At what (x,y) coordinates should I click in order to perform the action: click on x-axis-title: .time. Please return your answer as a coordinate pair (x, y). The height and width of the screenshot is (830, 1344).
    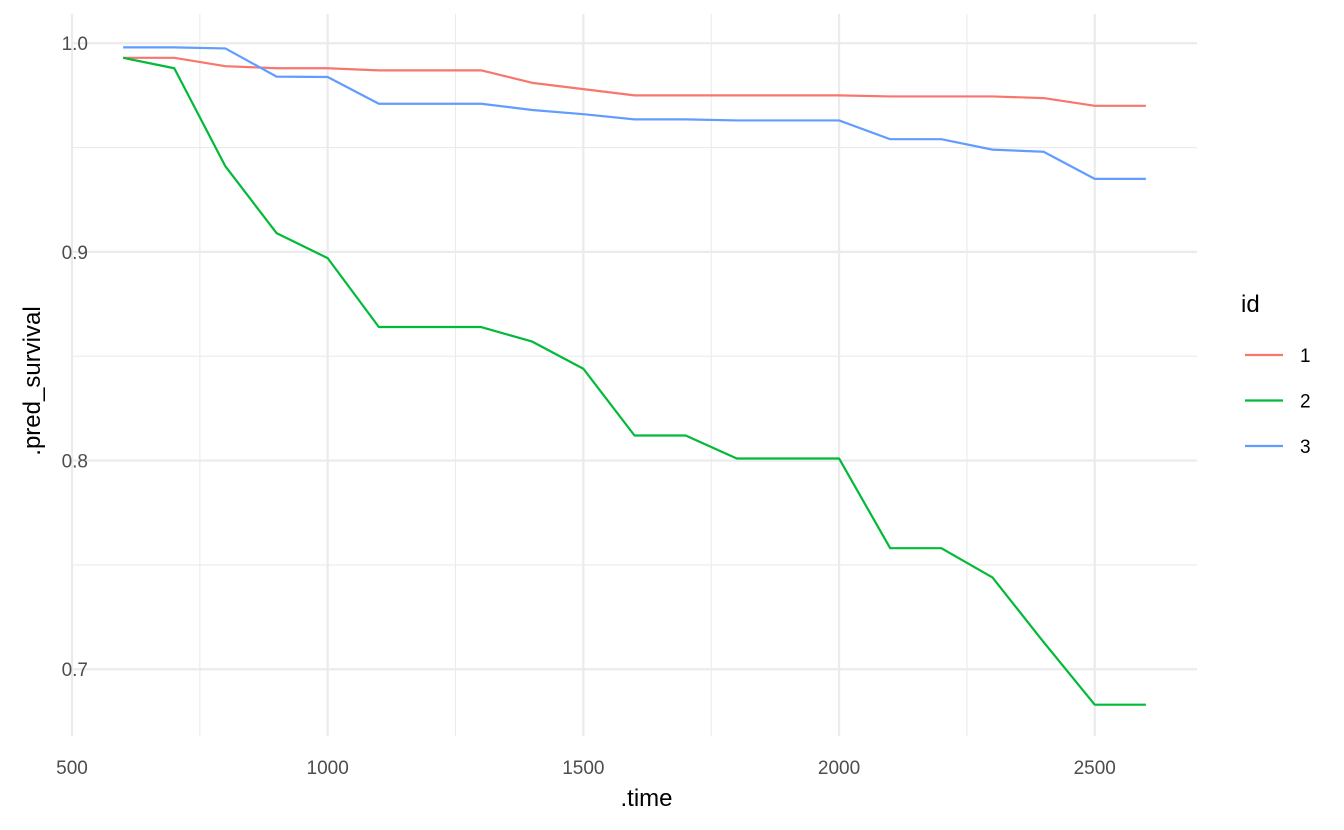
    Looking at the image, I should click on (646, 798).